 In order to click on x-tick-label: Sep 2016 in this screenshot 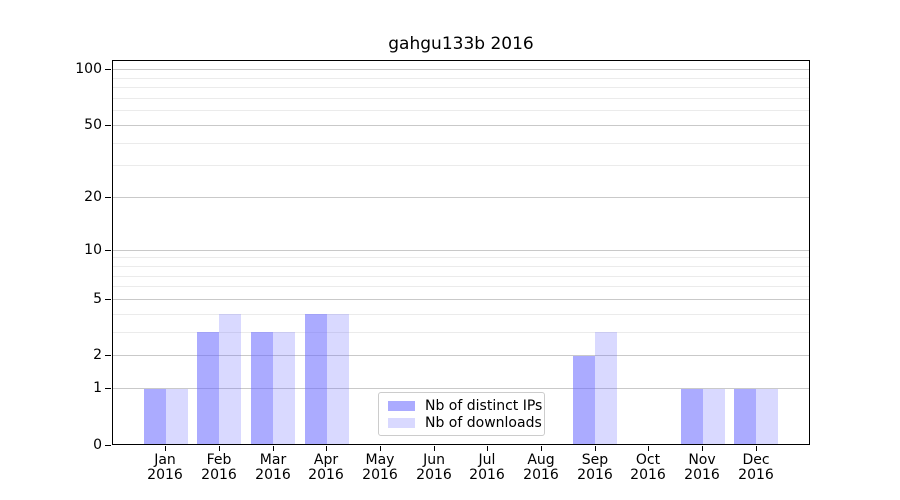, I will do `click(595, 468)`.